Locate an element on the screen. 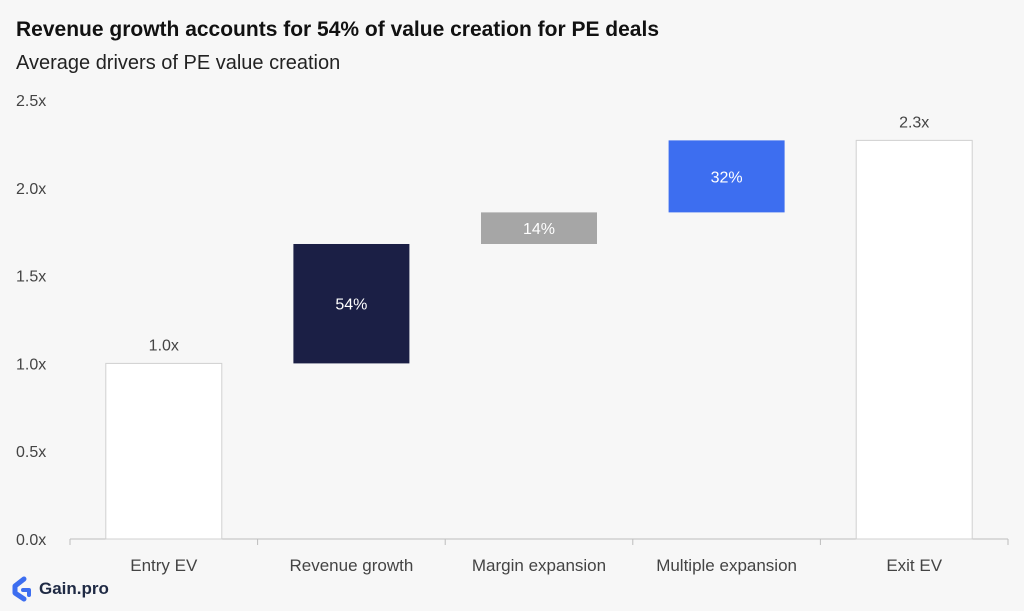  bar-exit-ev is located at coordinates (914, 339).